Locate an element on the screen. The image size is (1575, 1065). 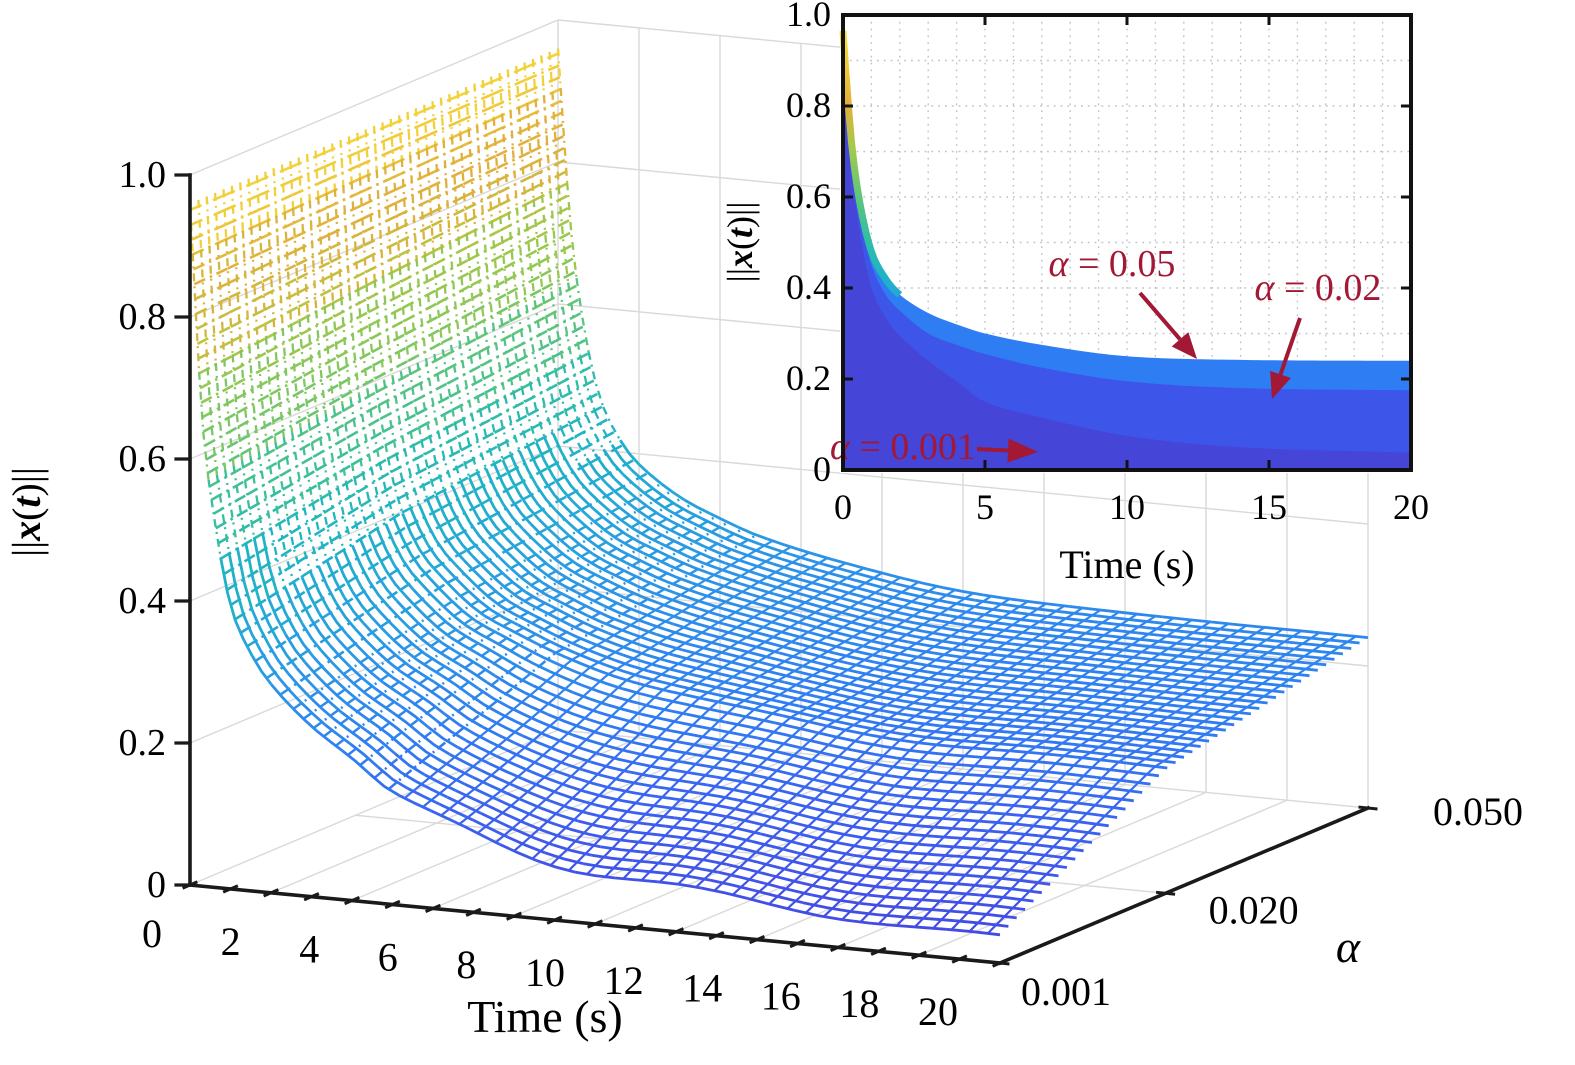
time-tick-label: 4 is located at coordinates (309, 949).